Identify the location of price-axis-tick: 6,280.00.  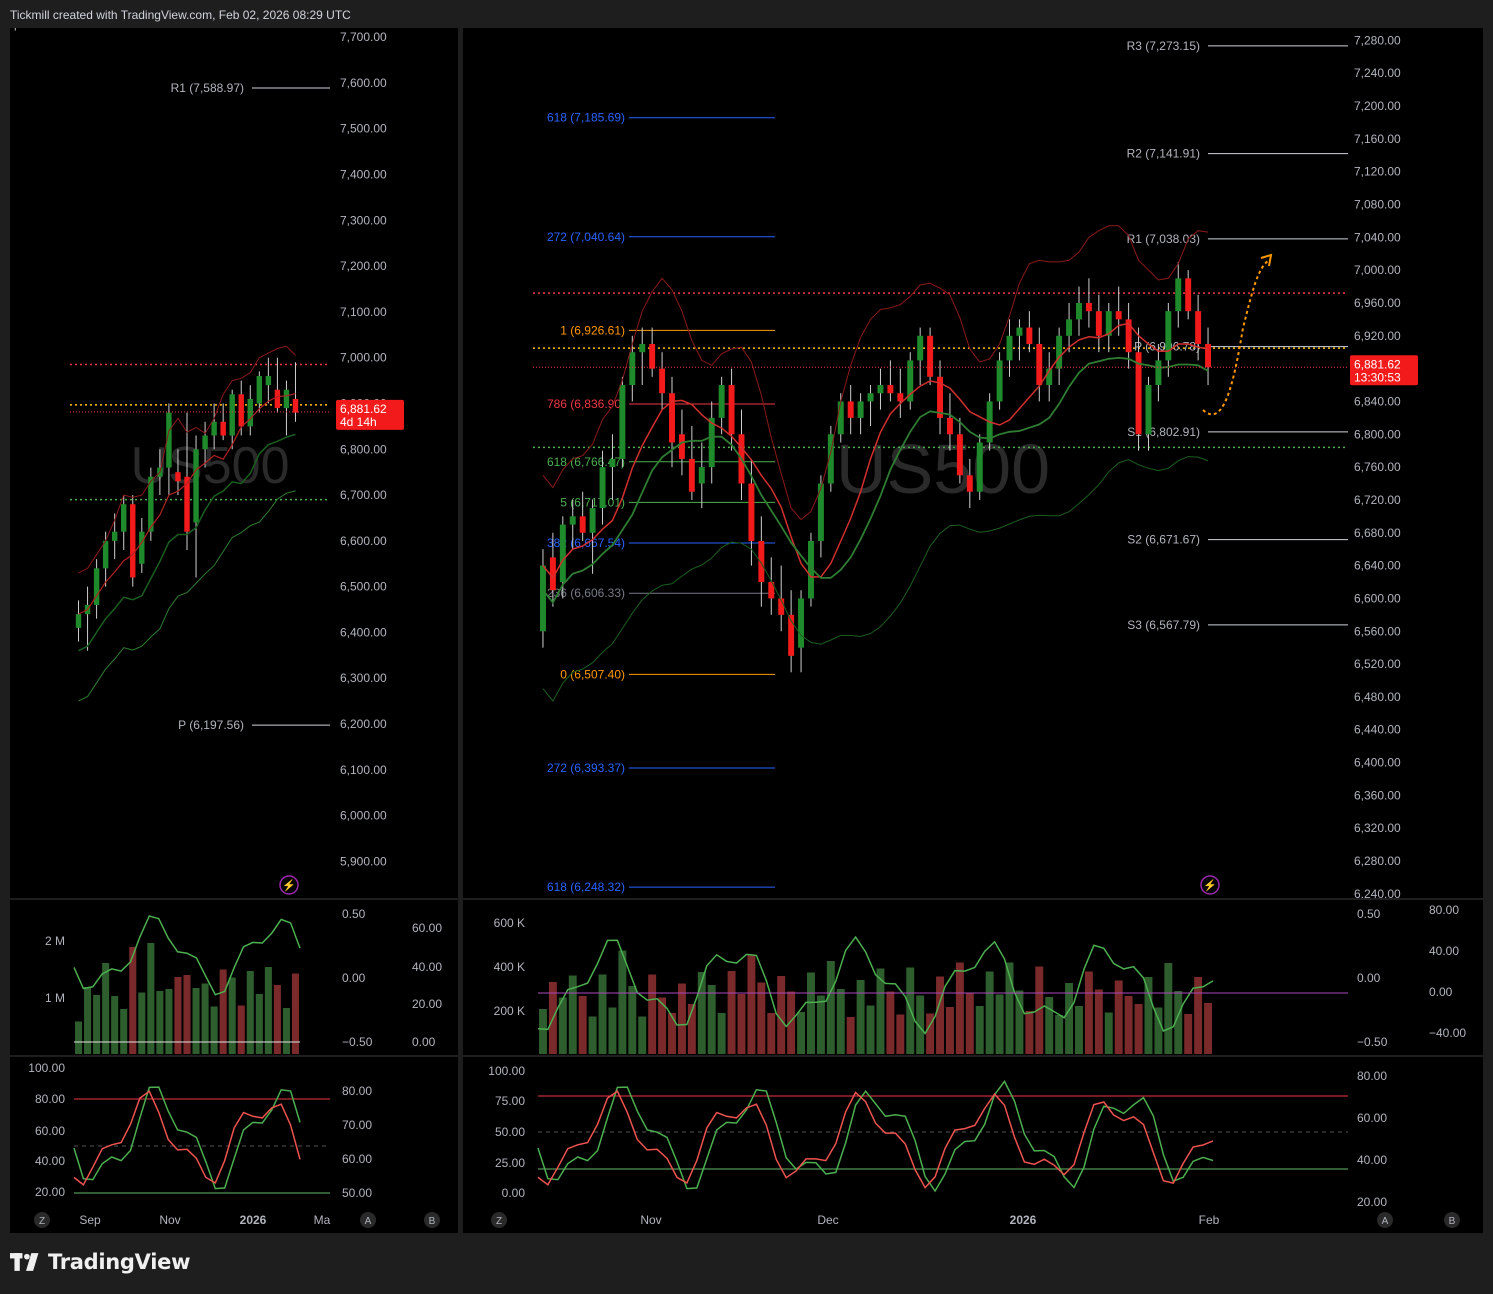
(1377, 861).